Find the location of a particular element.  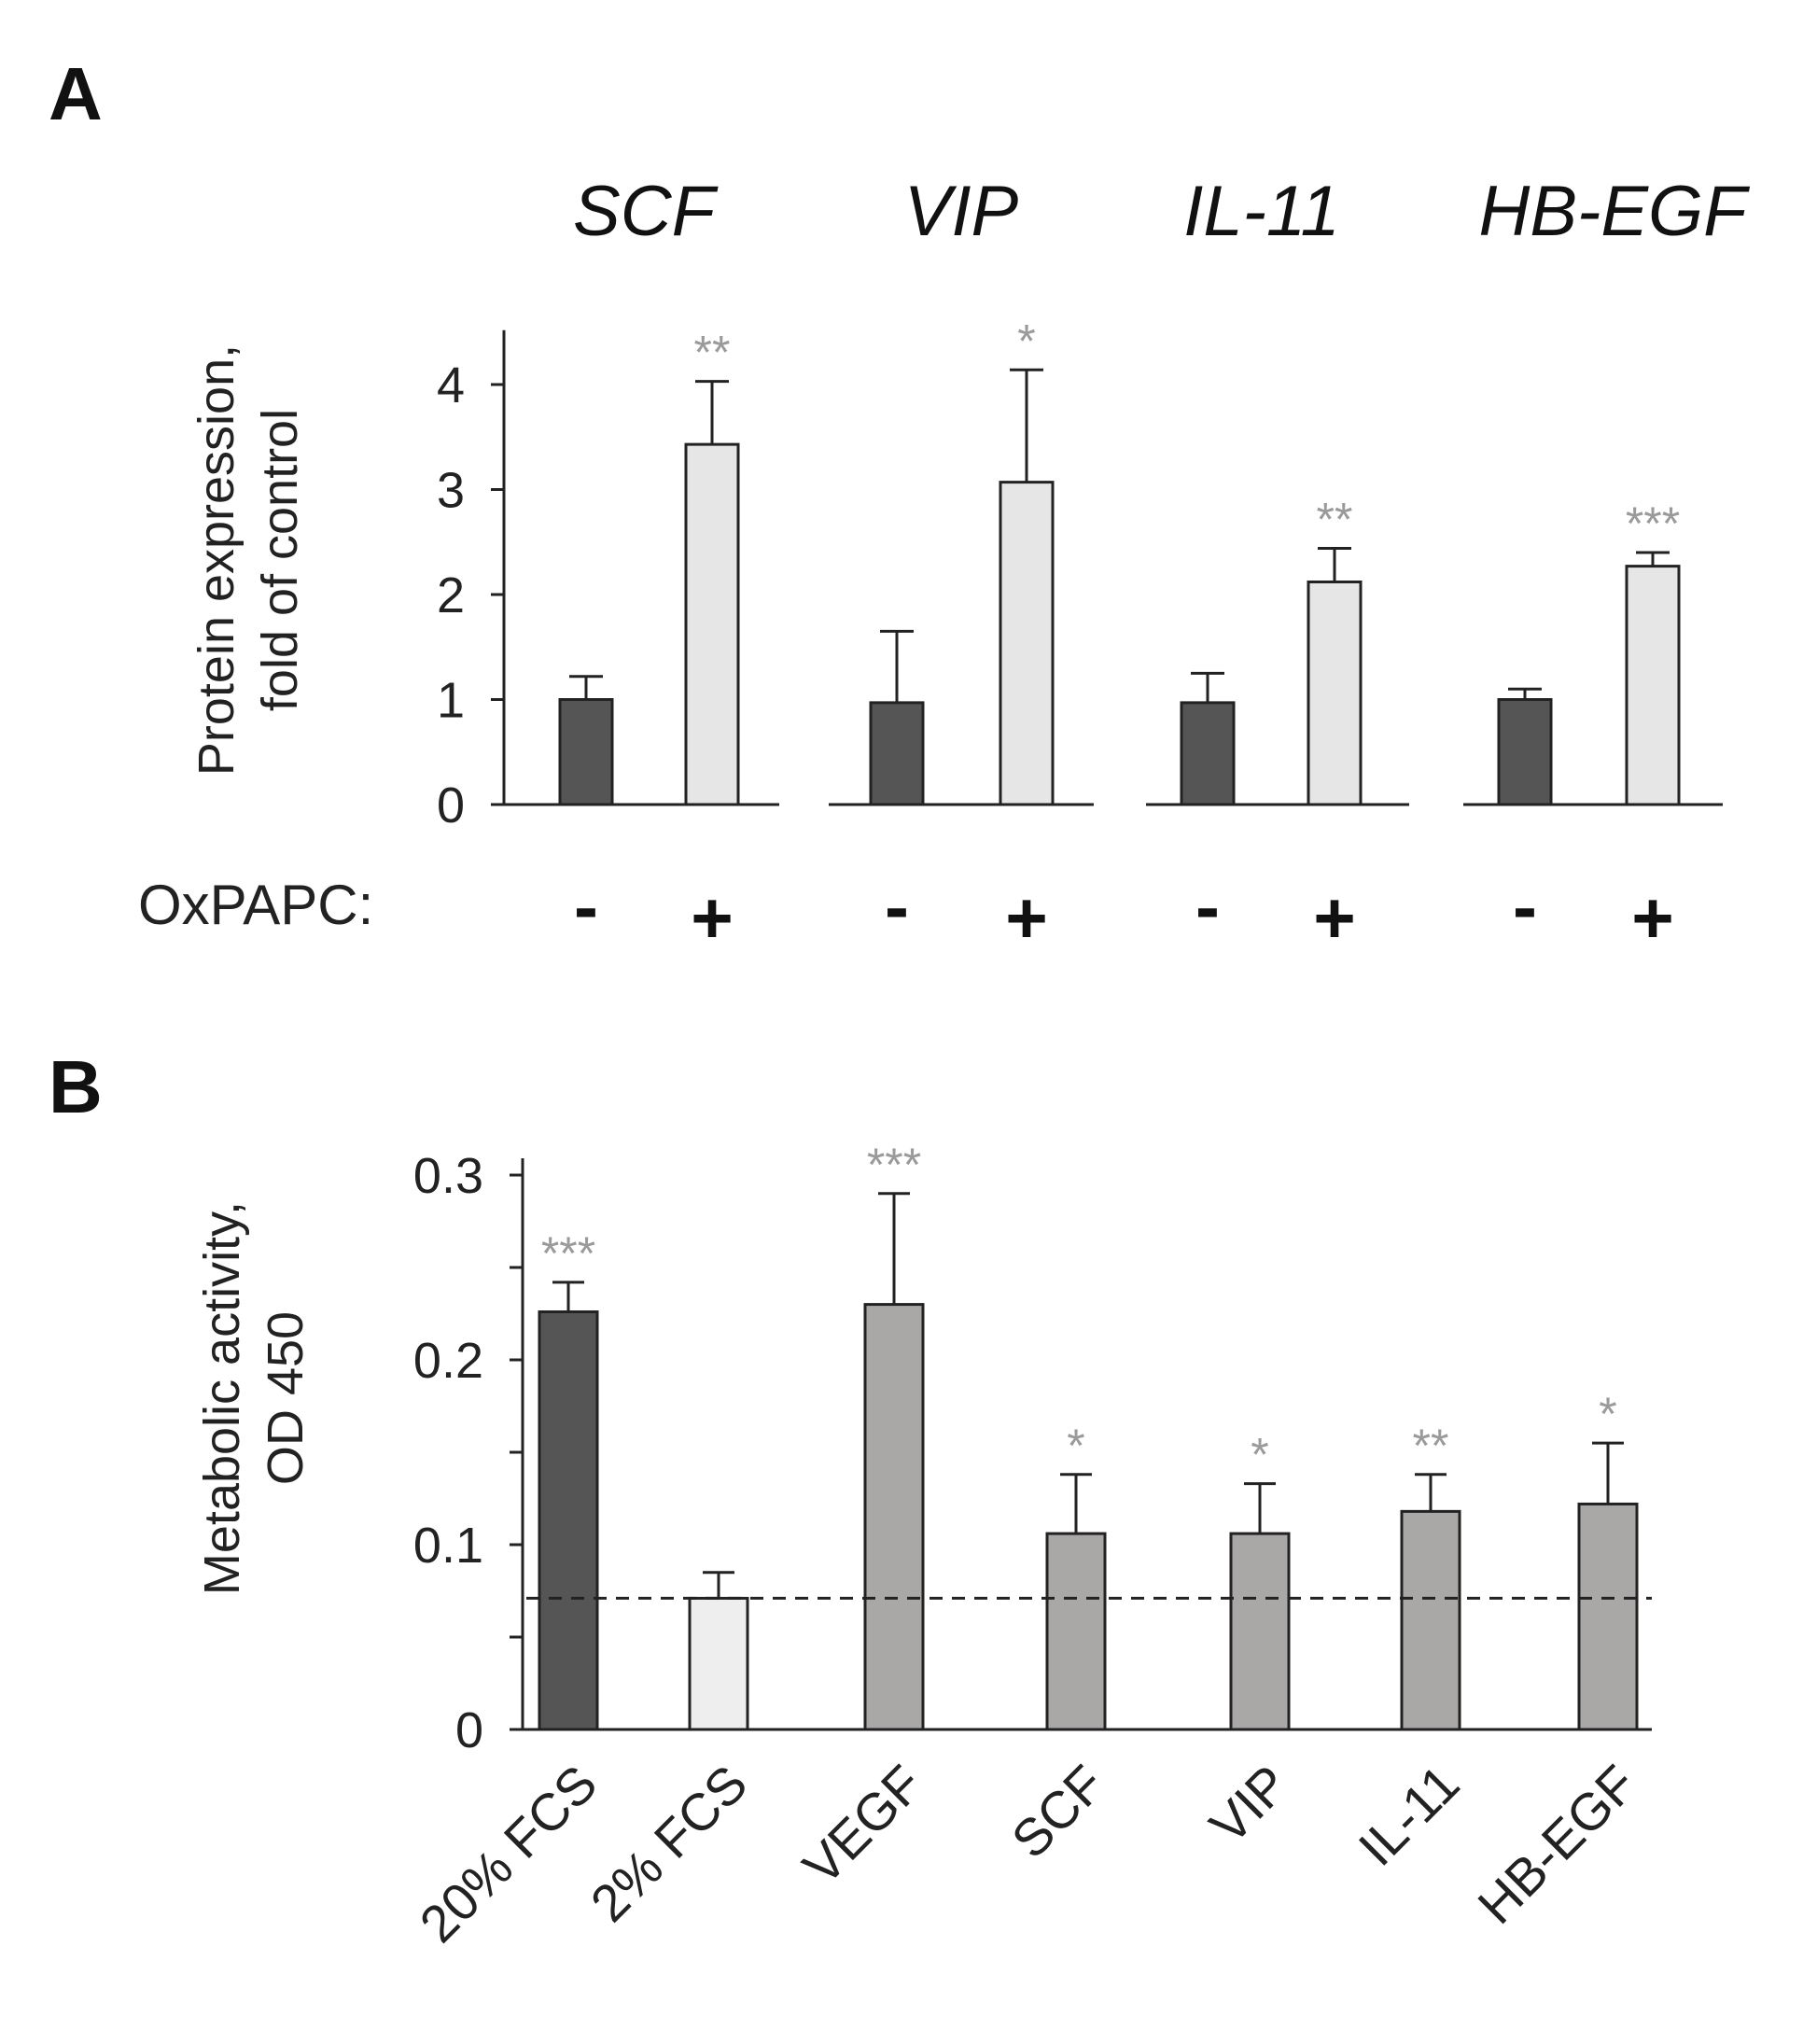

y-axis-title-b-line2: OD 450 is located at coordinates (286, 1398).